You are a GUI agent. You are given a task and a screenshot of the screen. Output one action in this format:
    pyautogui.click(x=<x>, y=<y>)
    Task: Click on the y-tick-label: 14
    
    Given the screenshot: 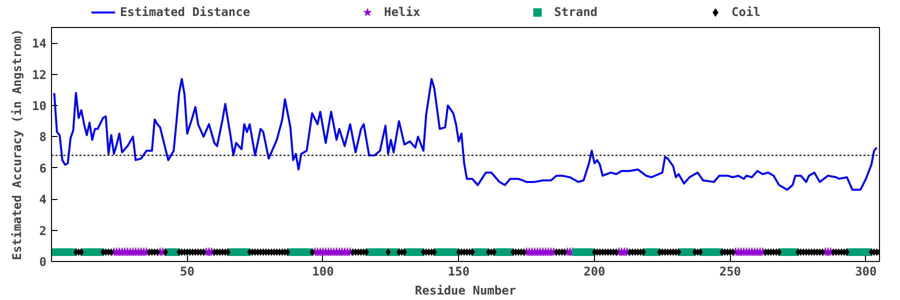 What is the action you would take?
    pyautogui.click(x=39, y=43)
    